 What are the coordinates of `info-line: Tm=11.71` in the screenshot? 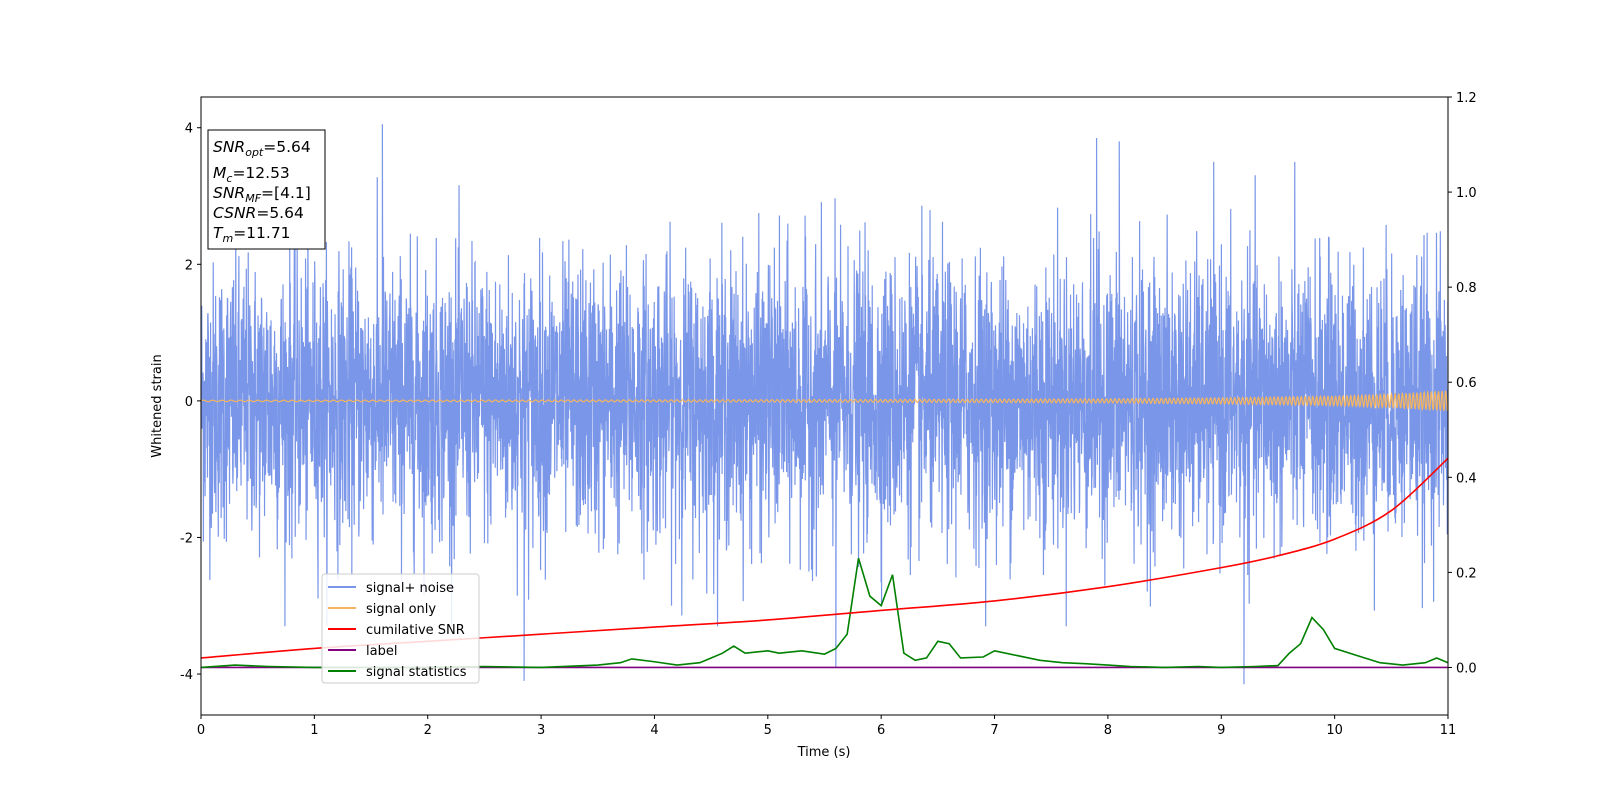 It's located at (252, 234).